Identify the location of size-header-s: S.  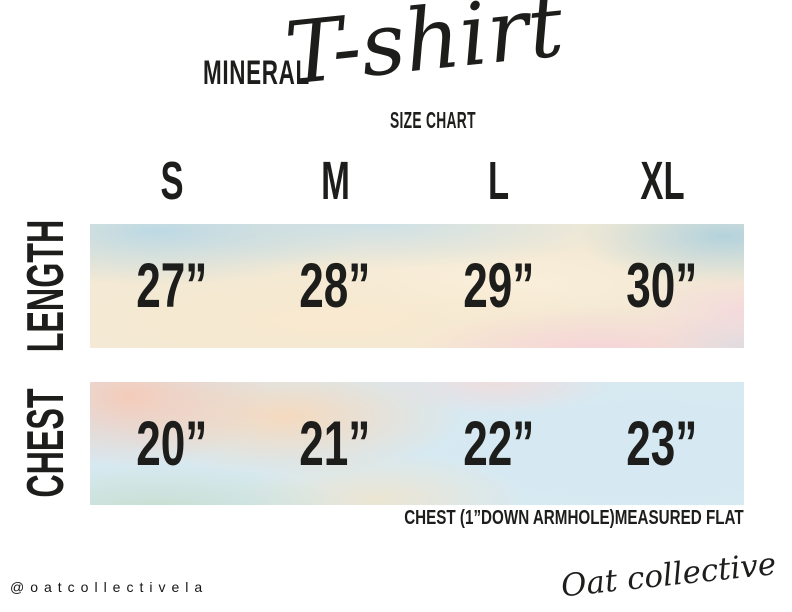
(172, 181).